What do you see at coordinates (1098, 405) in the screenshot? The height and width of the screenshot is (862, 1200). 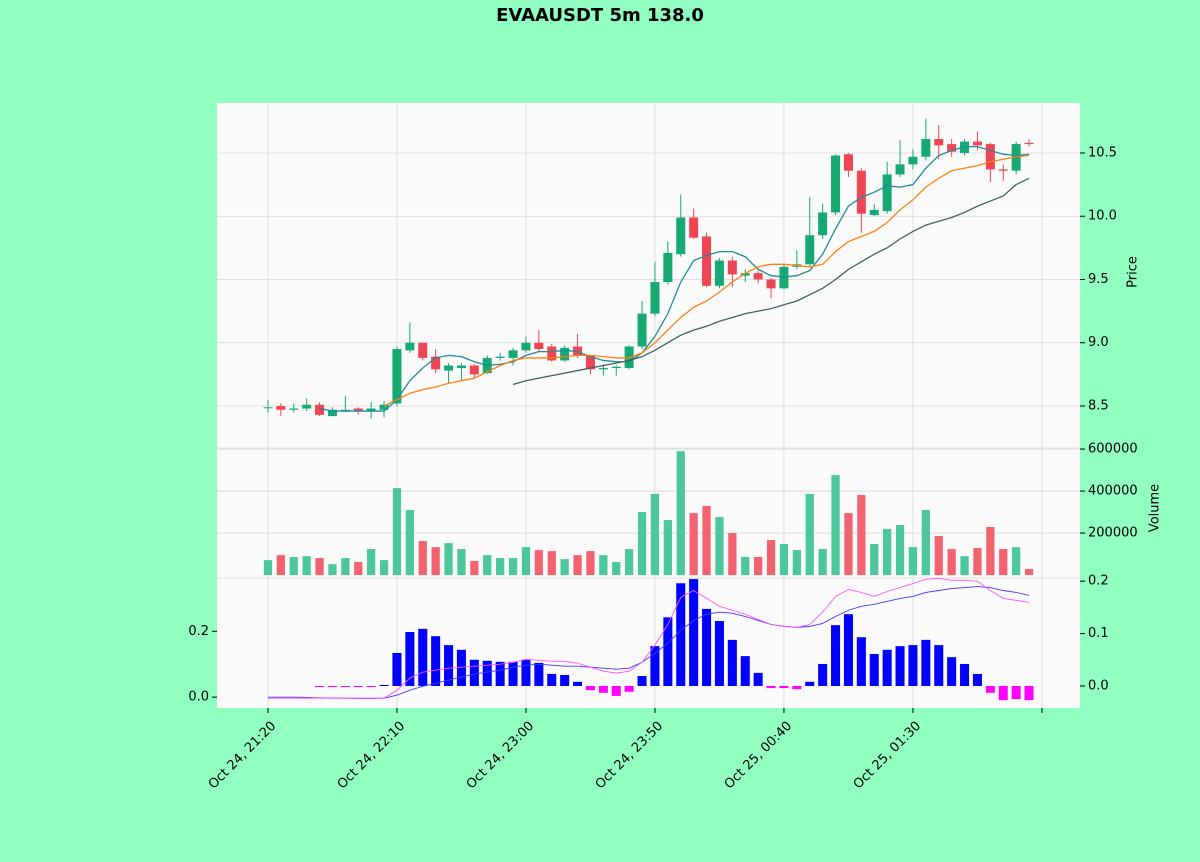 I see `y-tick-label: 8.5` at bounding box center [1098, 405].